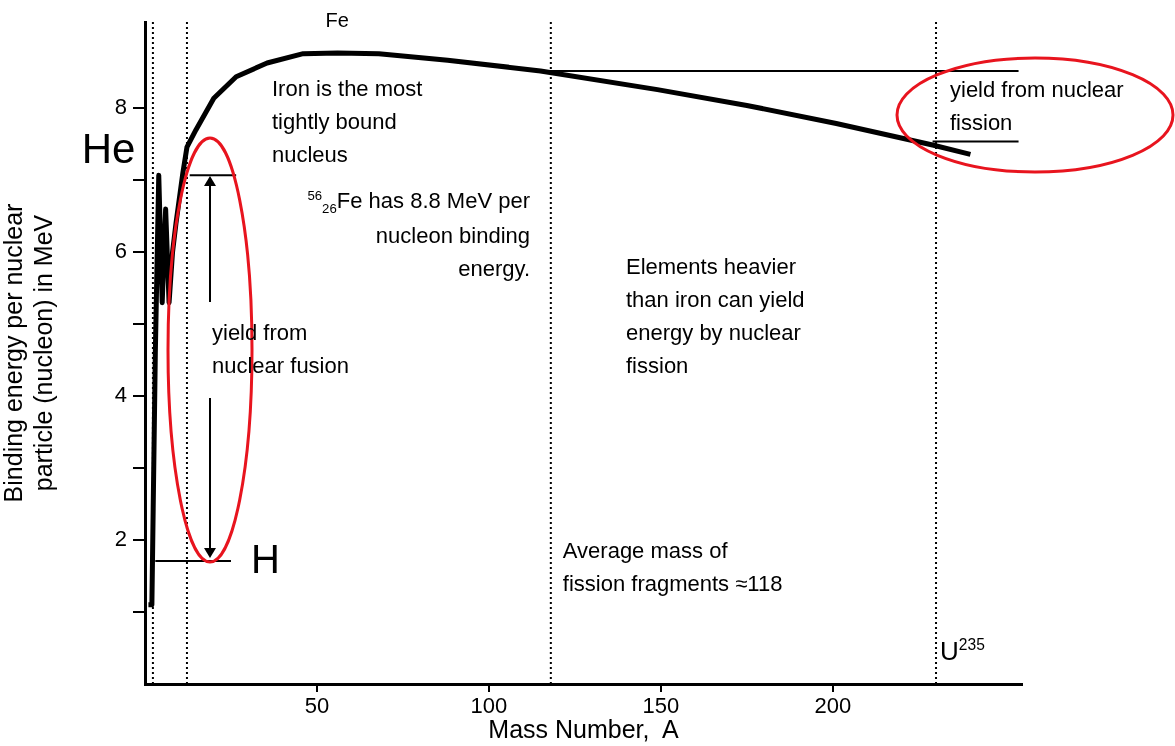 The height and width of the screenshot is (746, 1175). What do you see at coordinates (962, 651) in the screenshot?
I see `annotation: U$^{235}$` at bounding box center [962, 651].